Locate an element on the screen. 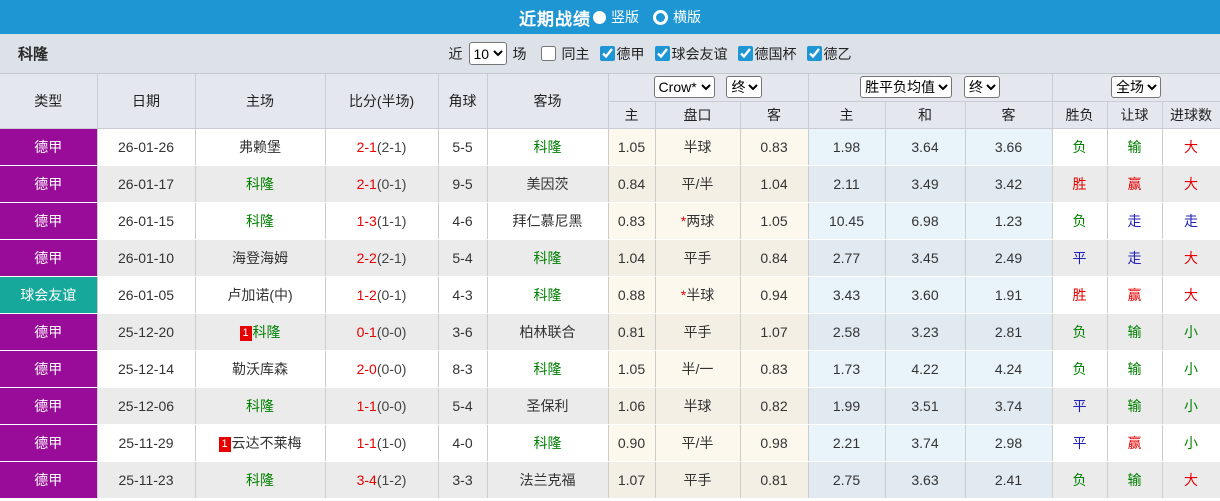  handicap-star: * is located at coordinates (683, 220).